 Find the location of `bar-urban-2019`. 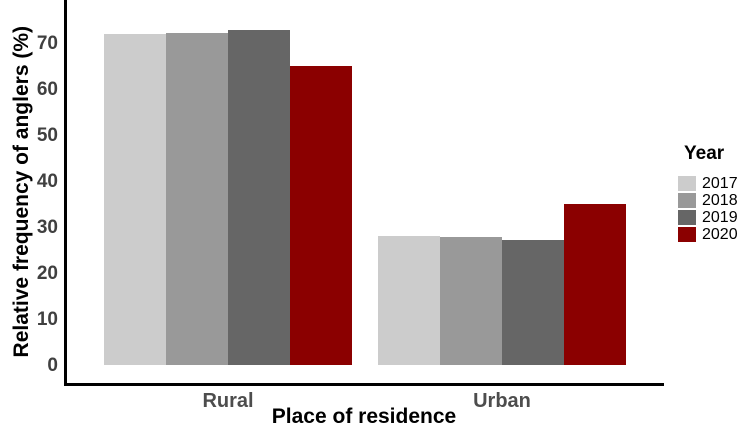

bar-urban-2019 is located at coordinates (533, 302).